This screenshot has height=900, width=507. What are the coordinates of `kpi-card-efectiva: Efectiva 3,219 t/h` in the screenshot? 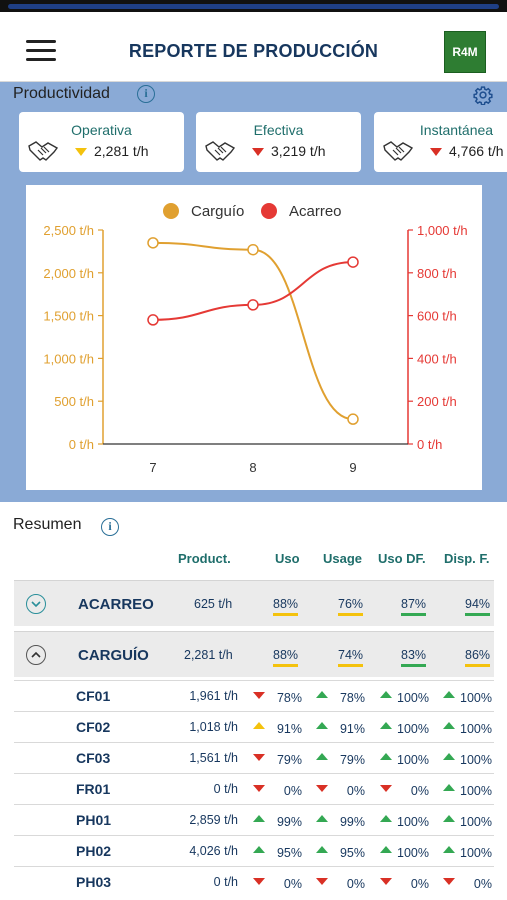 It's located at (278, 142).